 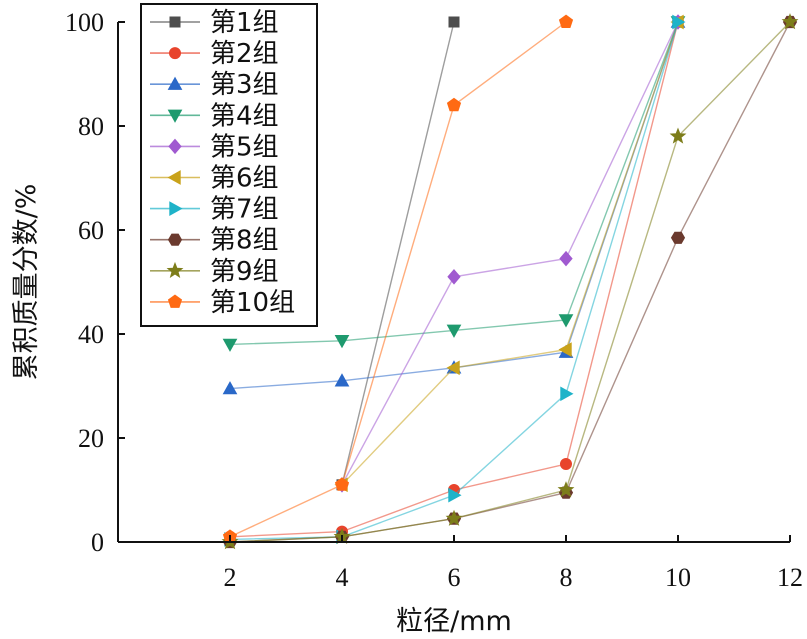 What do you see at coordinates (244, 179) in the screenshot?
I see `legend-label: 第6组` at bounding box center [244, 179].